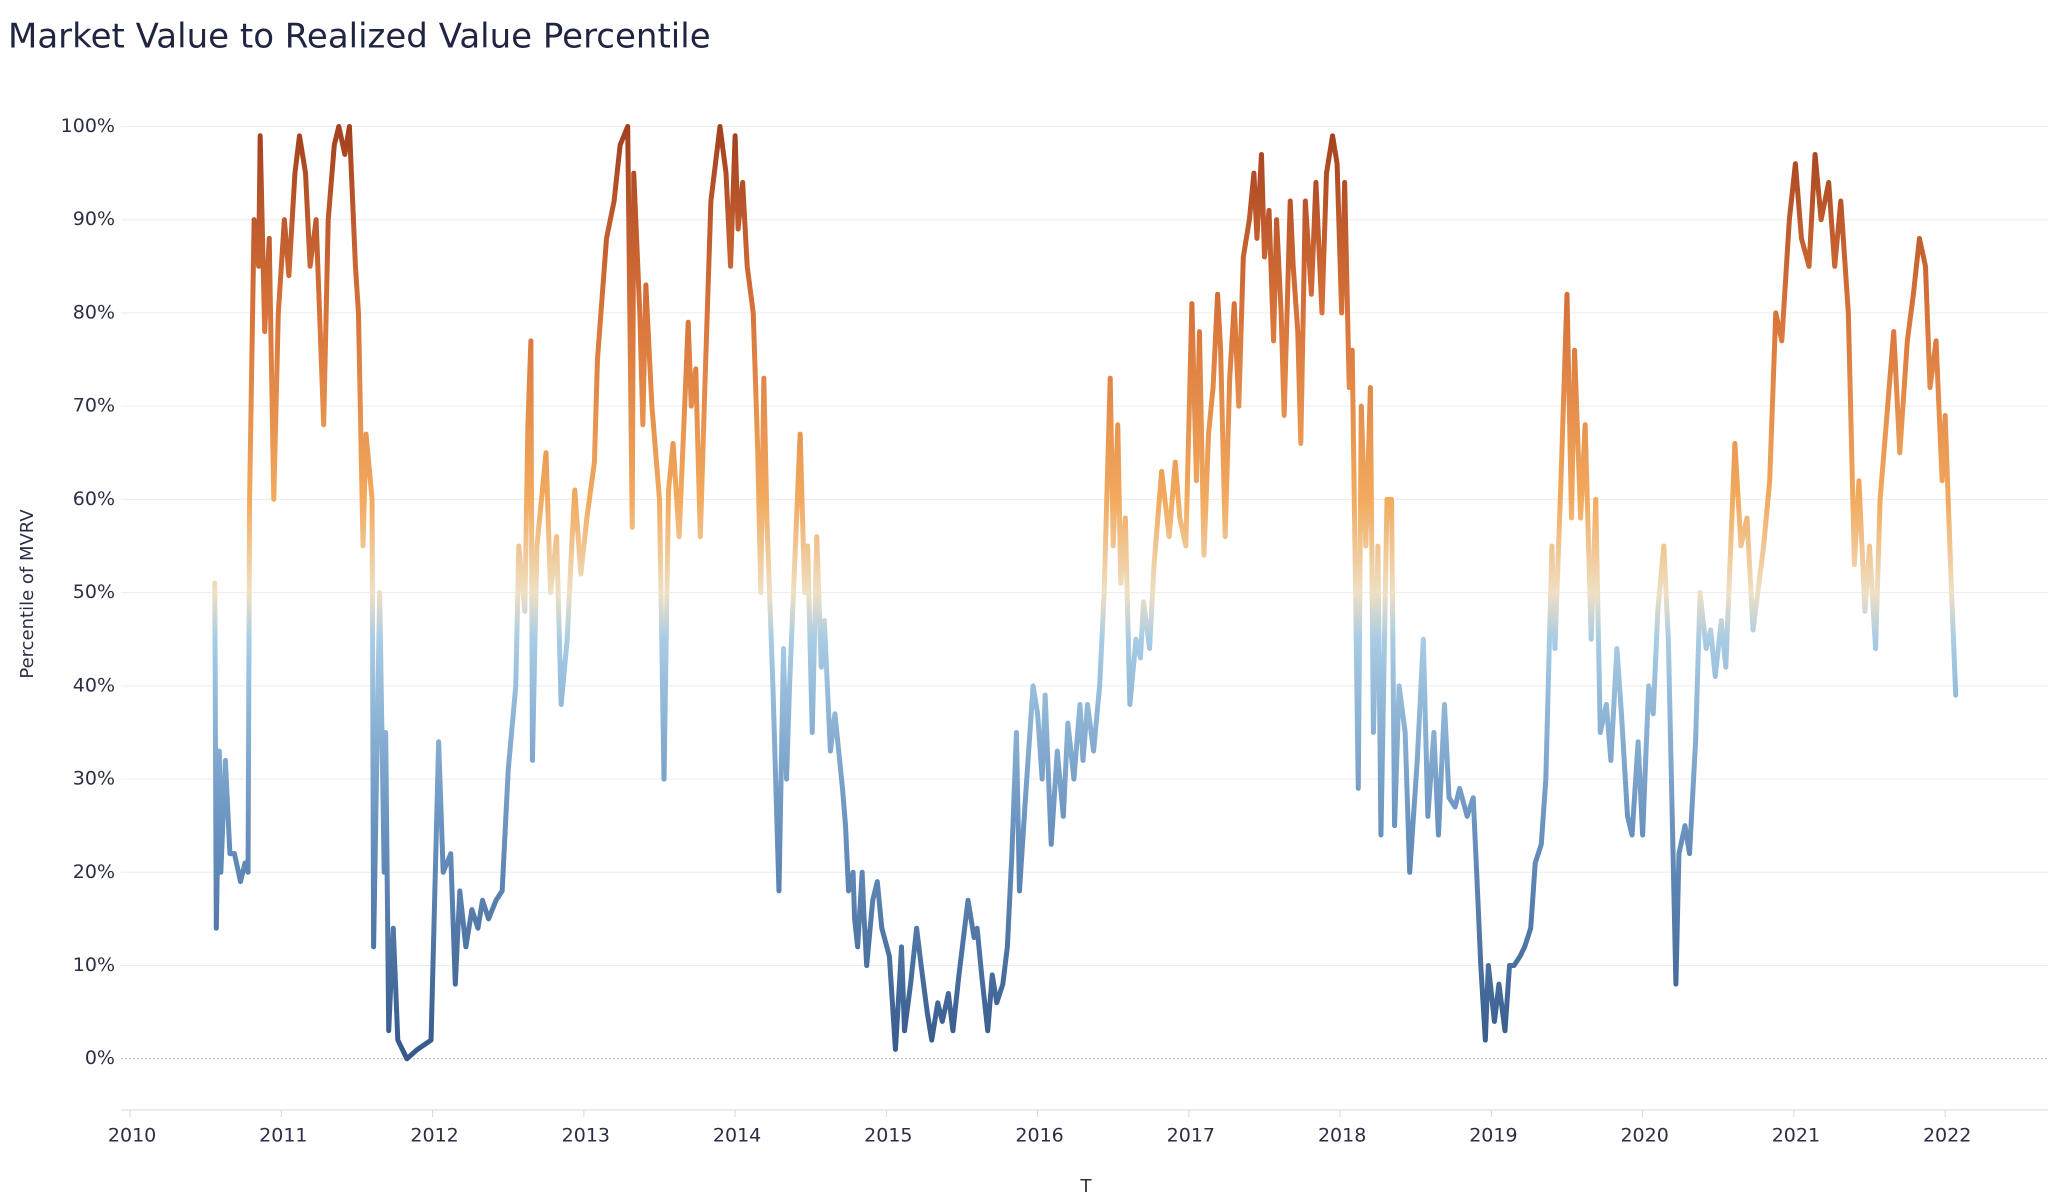 Image resolution: width=2048 pixels, height=1203 pixels. I want to click on y-tick-label: 0%, so click(100, 1058).